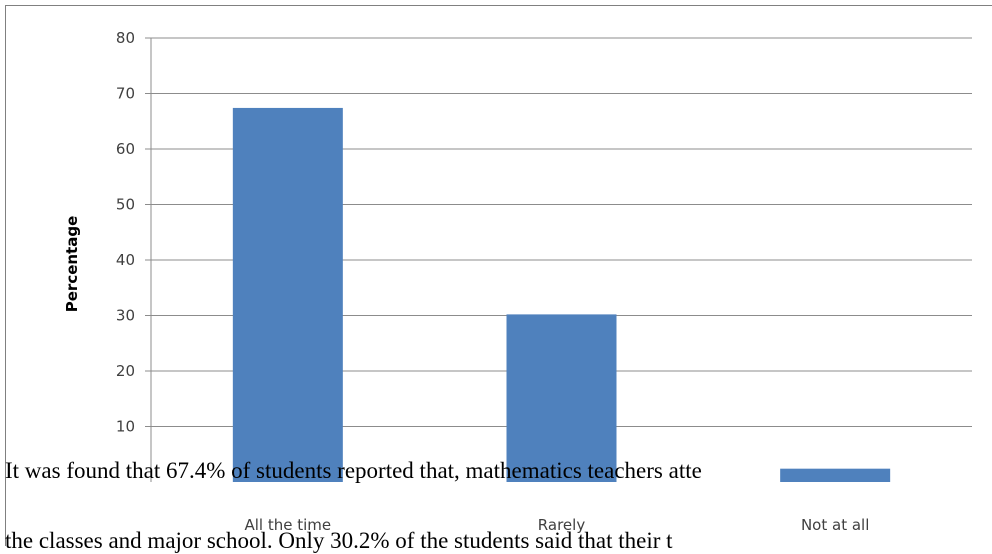 This screenshot has height=554, width=992. I want to click on x-category-labels: All the time Rarely Not at all, so click(557, 525).